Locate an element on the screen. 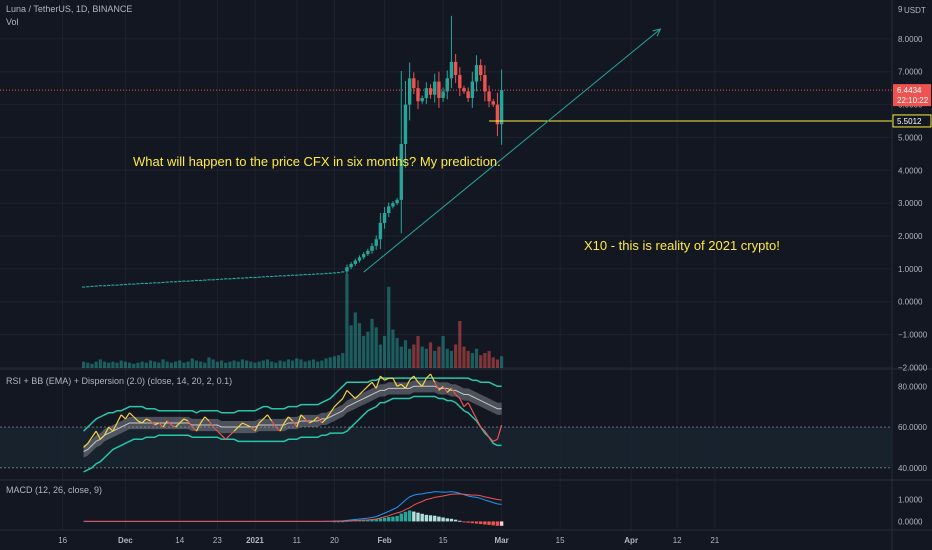  annotation-text-2: X10 - this is reality of 2021 crypto! is located at coordinates (682, 245).